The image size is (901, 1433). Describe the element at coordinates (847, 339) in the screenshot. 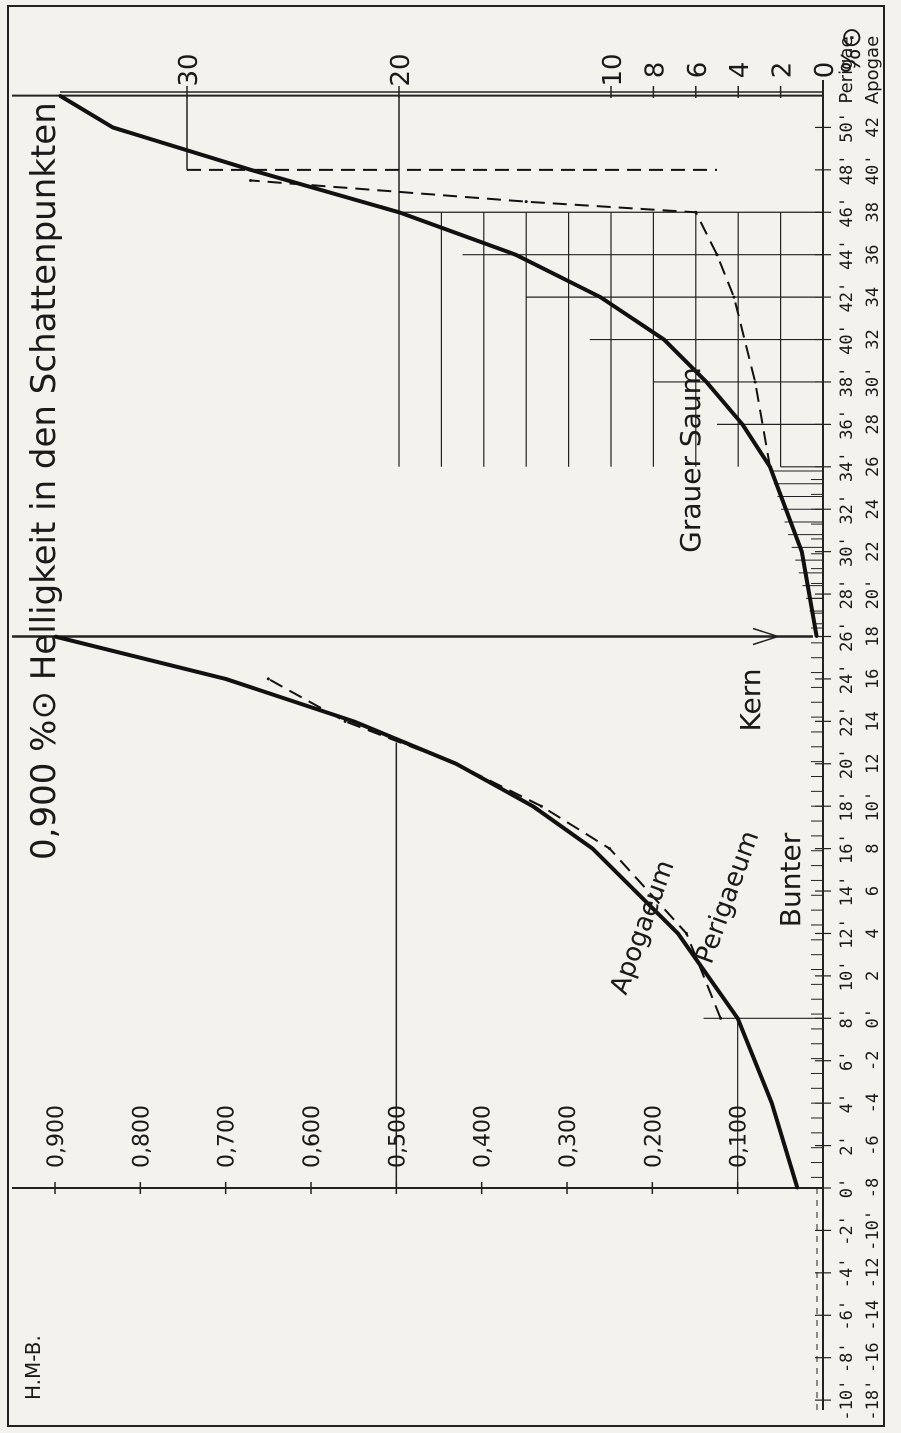

I see `perigee-tick-label: 40'` at that location.